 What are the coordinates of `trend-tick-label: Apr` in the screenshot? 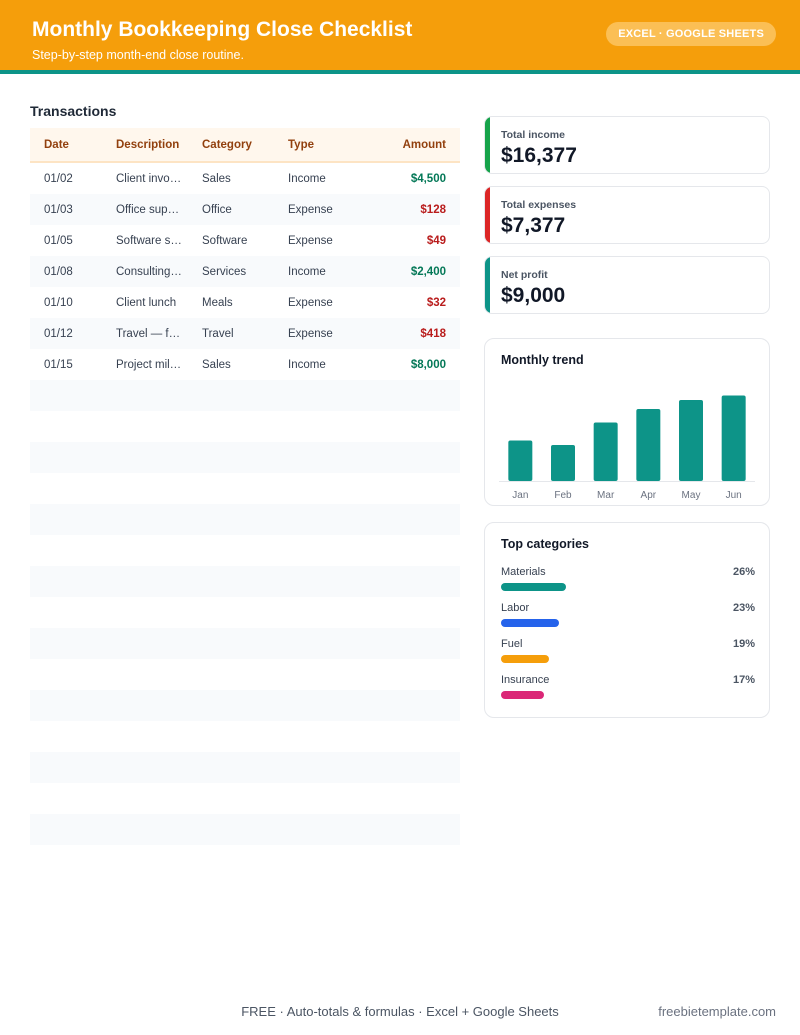 It's located at (649, 495).